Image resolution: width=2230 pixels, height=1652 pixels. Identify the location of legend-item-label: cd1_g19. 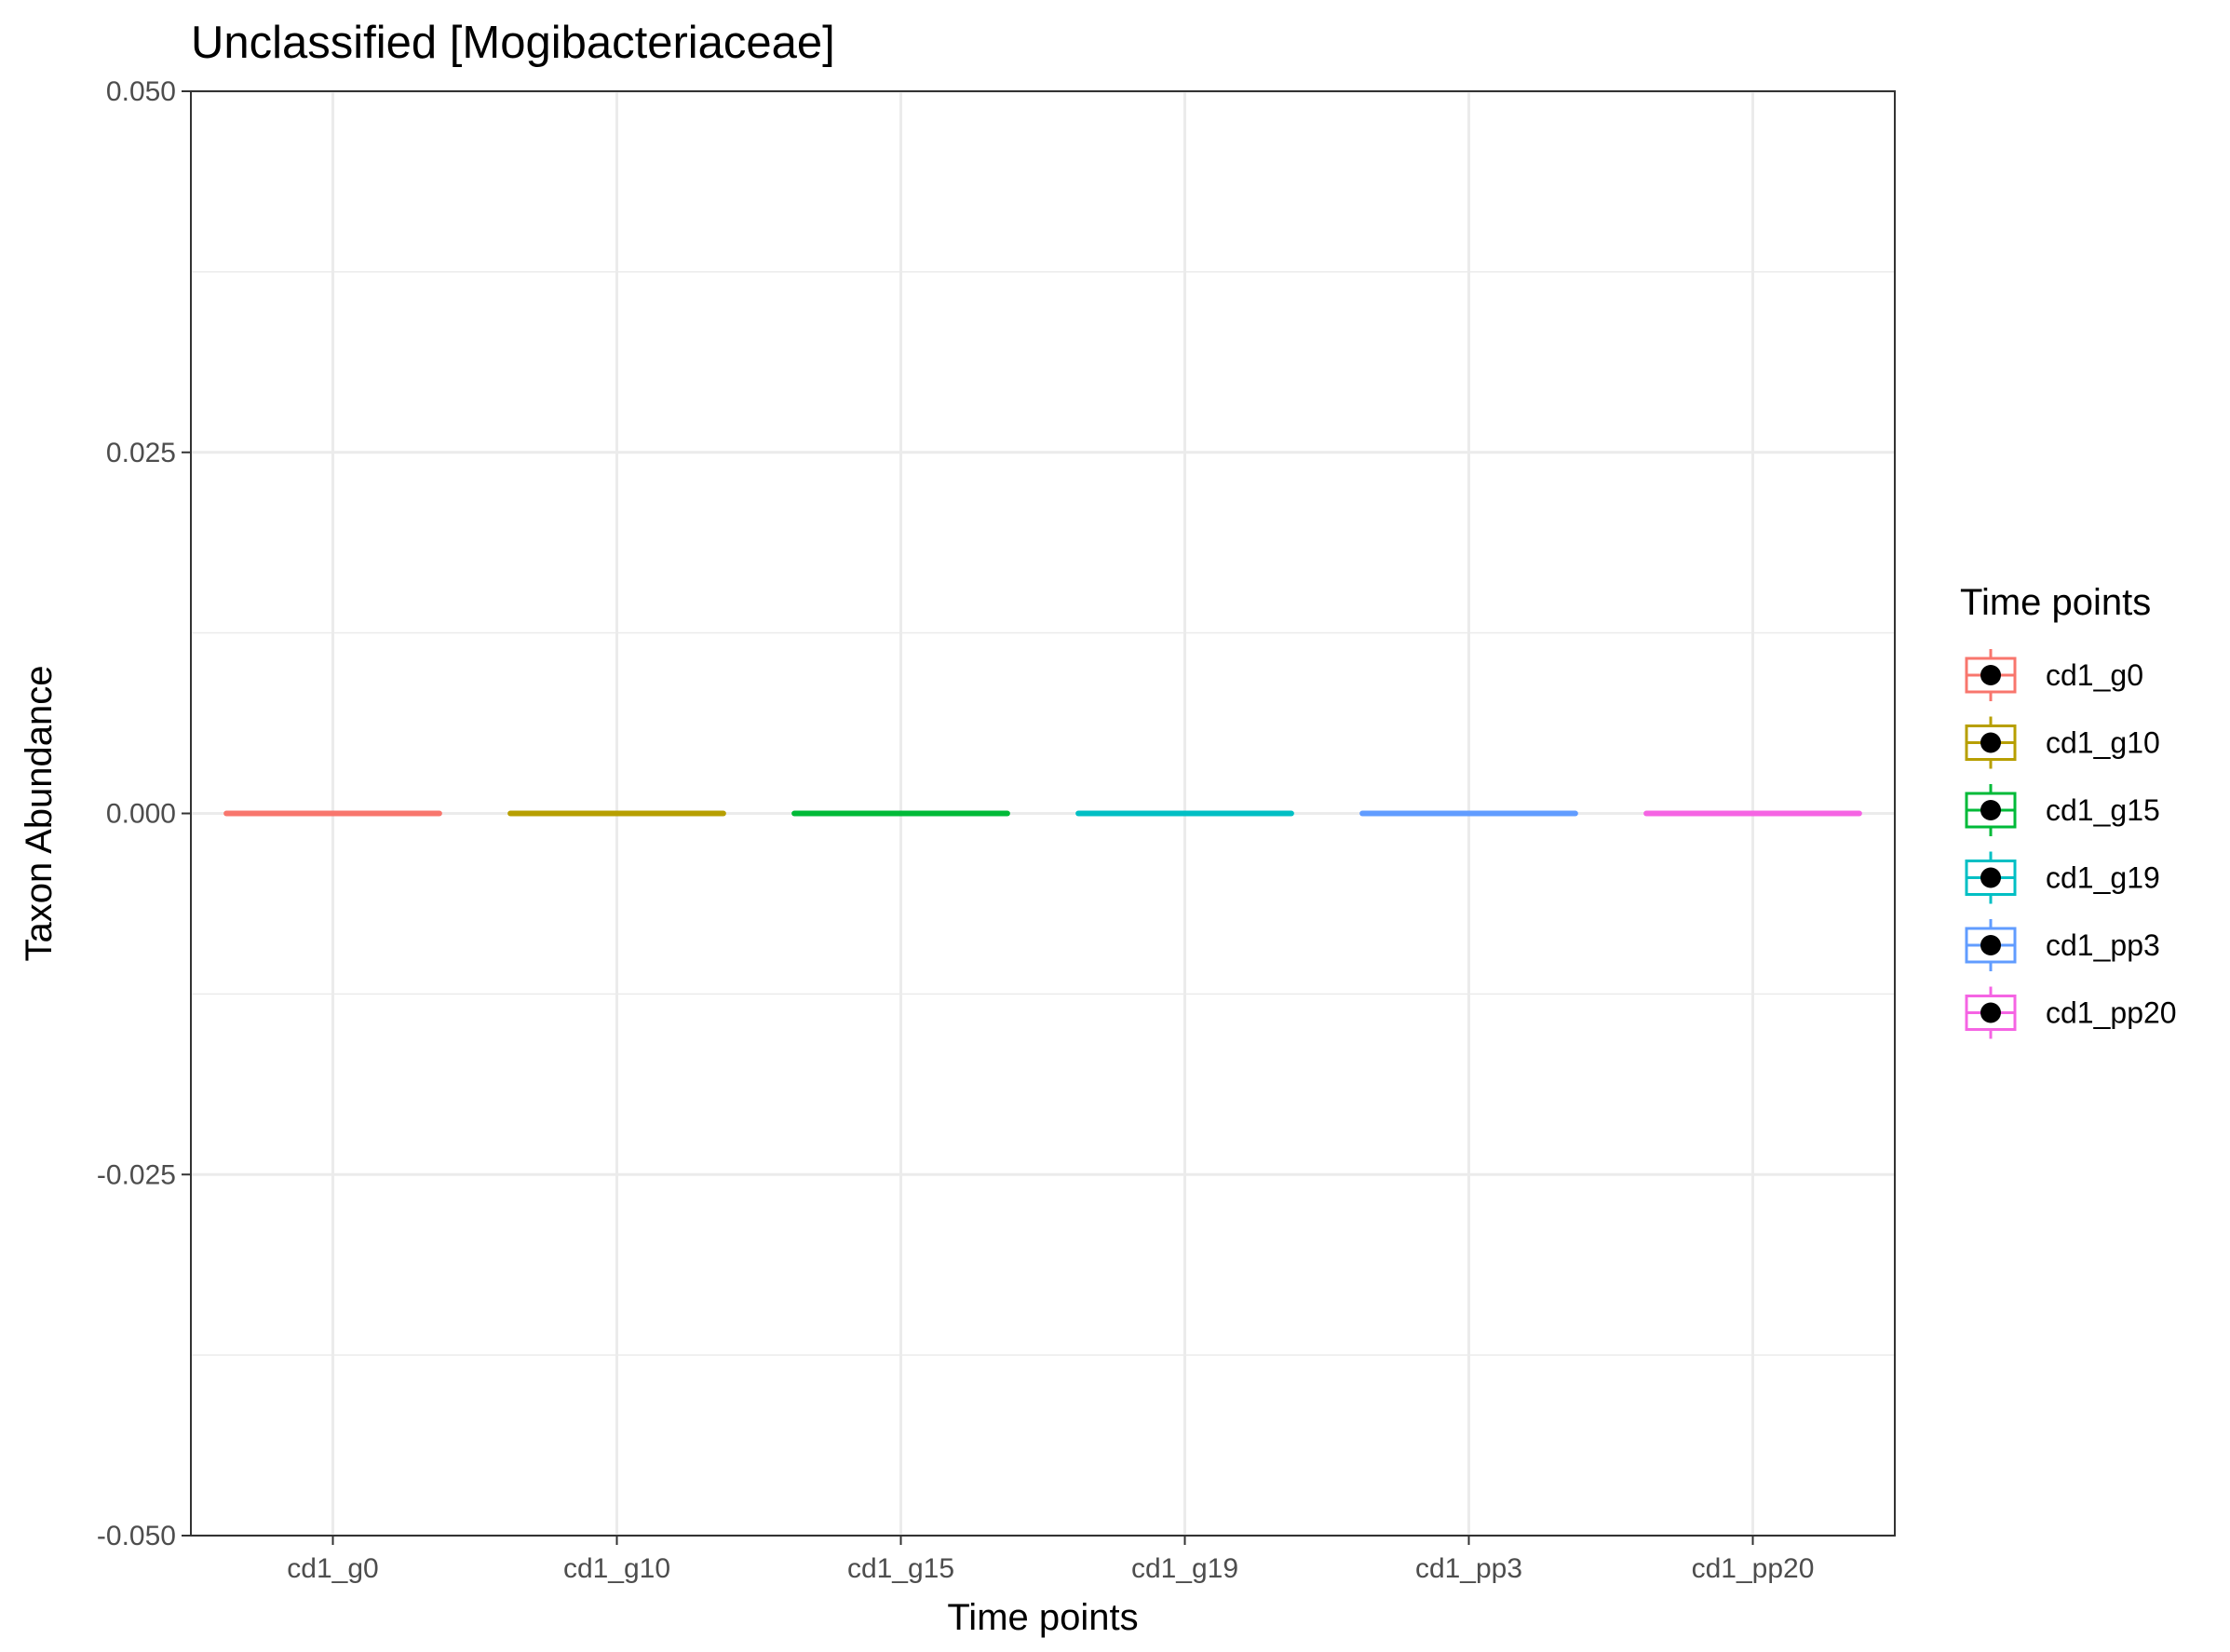
(2103, 878).